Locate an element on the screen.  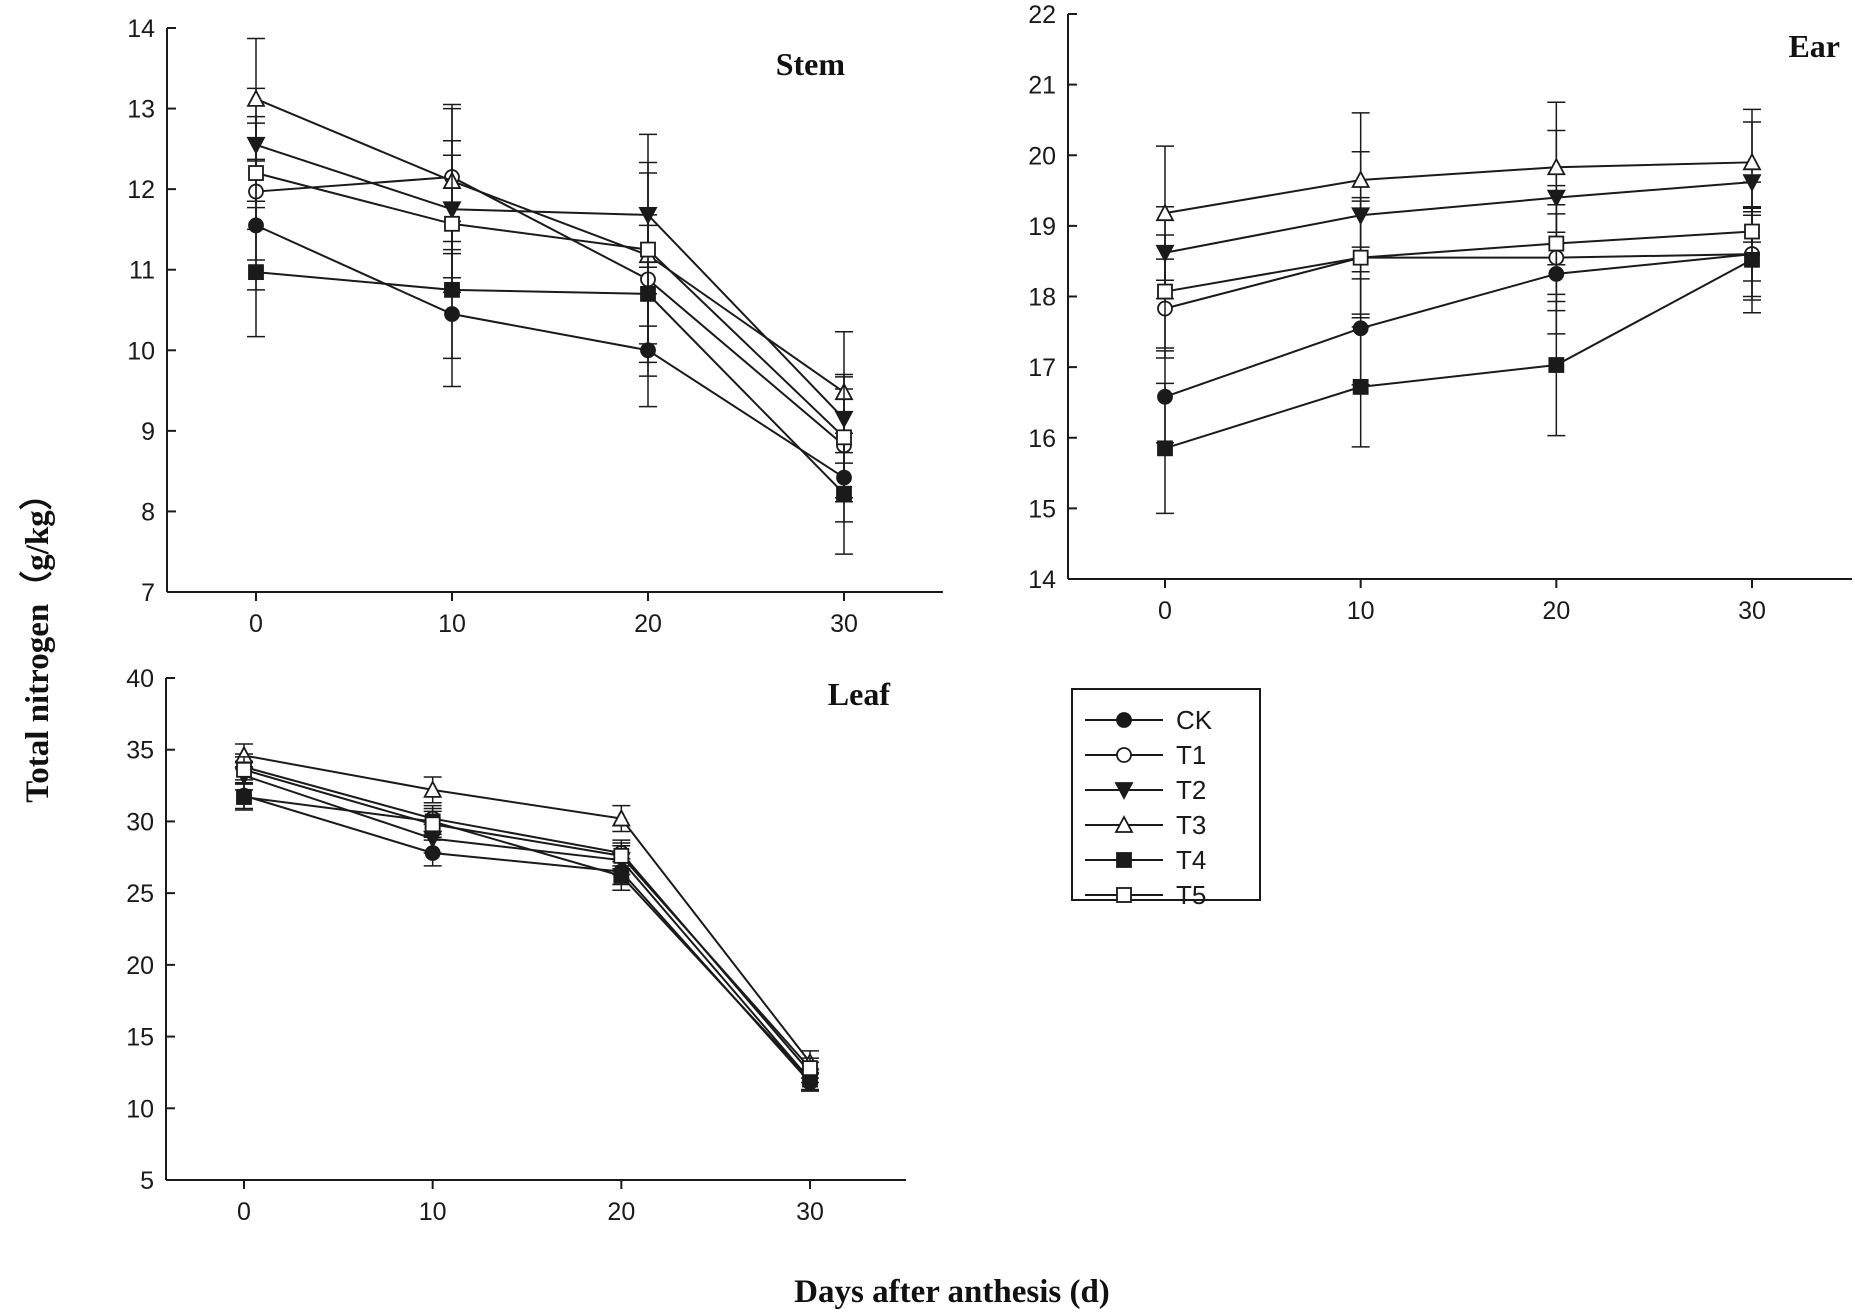
legend: CK T1 T2 T3 T4 T5 is located at coordinates (1166, 799).